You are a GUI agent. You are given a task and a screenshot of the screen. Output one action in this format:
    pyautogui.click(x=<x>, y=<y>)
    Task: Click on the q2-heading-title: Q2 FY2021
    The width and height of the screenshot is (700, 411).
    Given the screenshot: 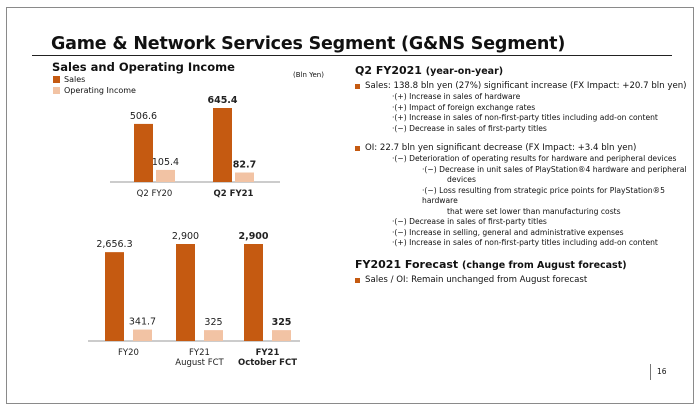 What is the action you would take?
    pyautogui.click(x=388, y=70)
    